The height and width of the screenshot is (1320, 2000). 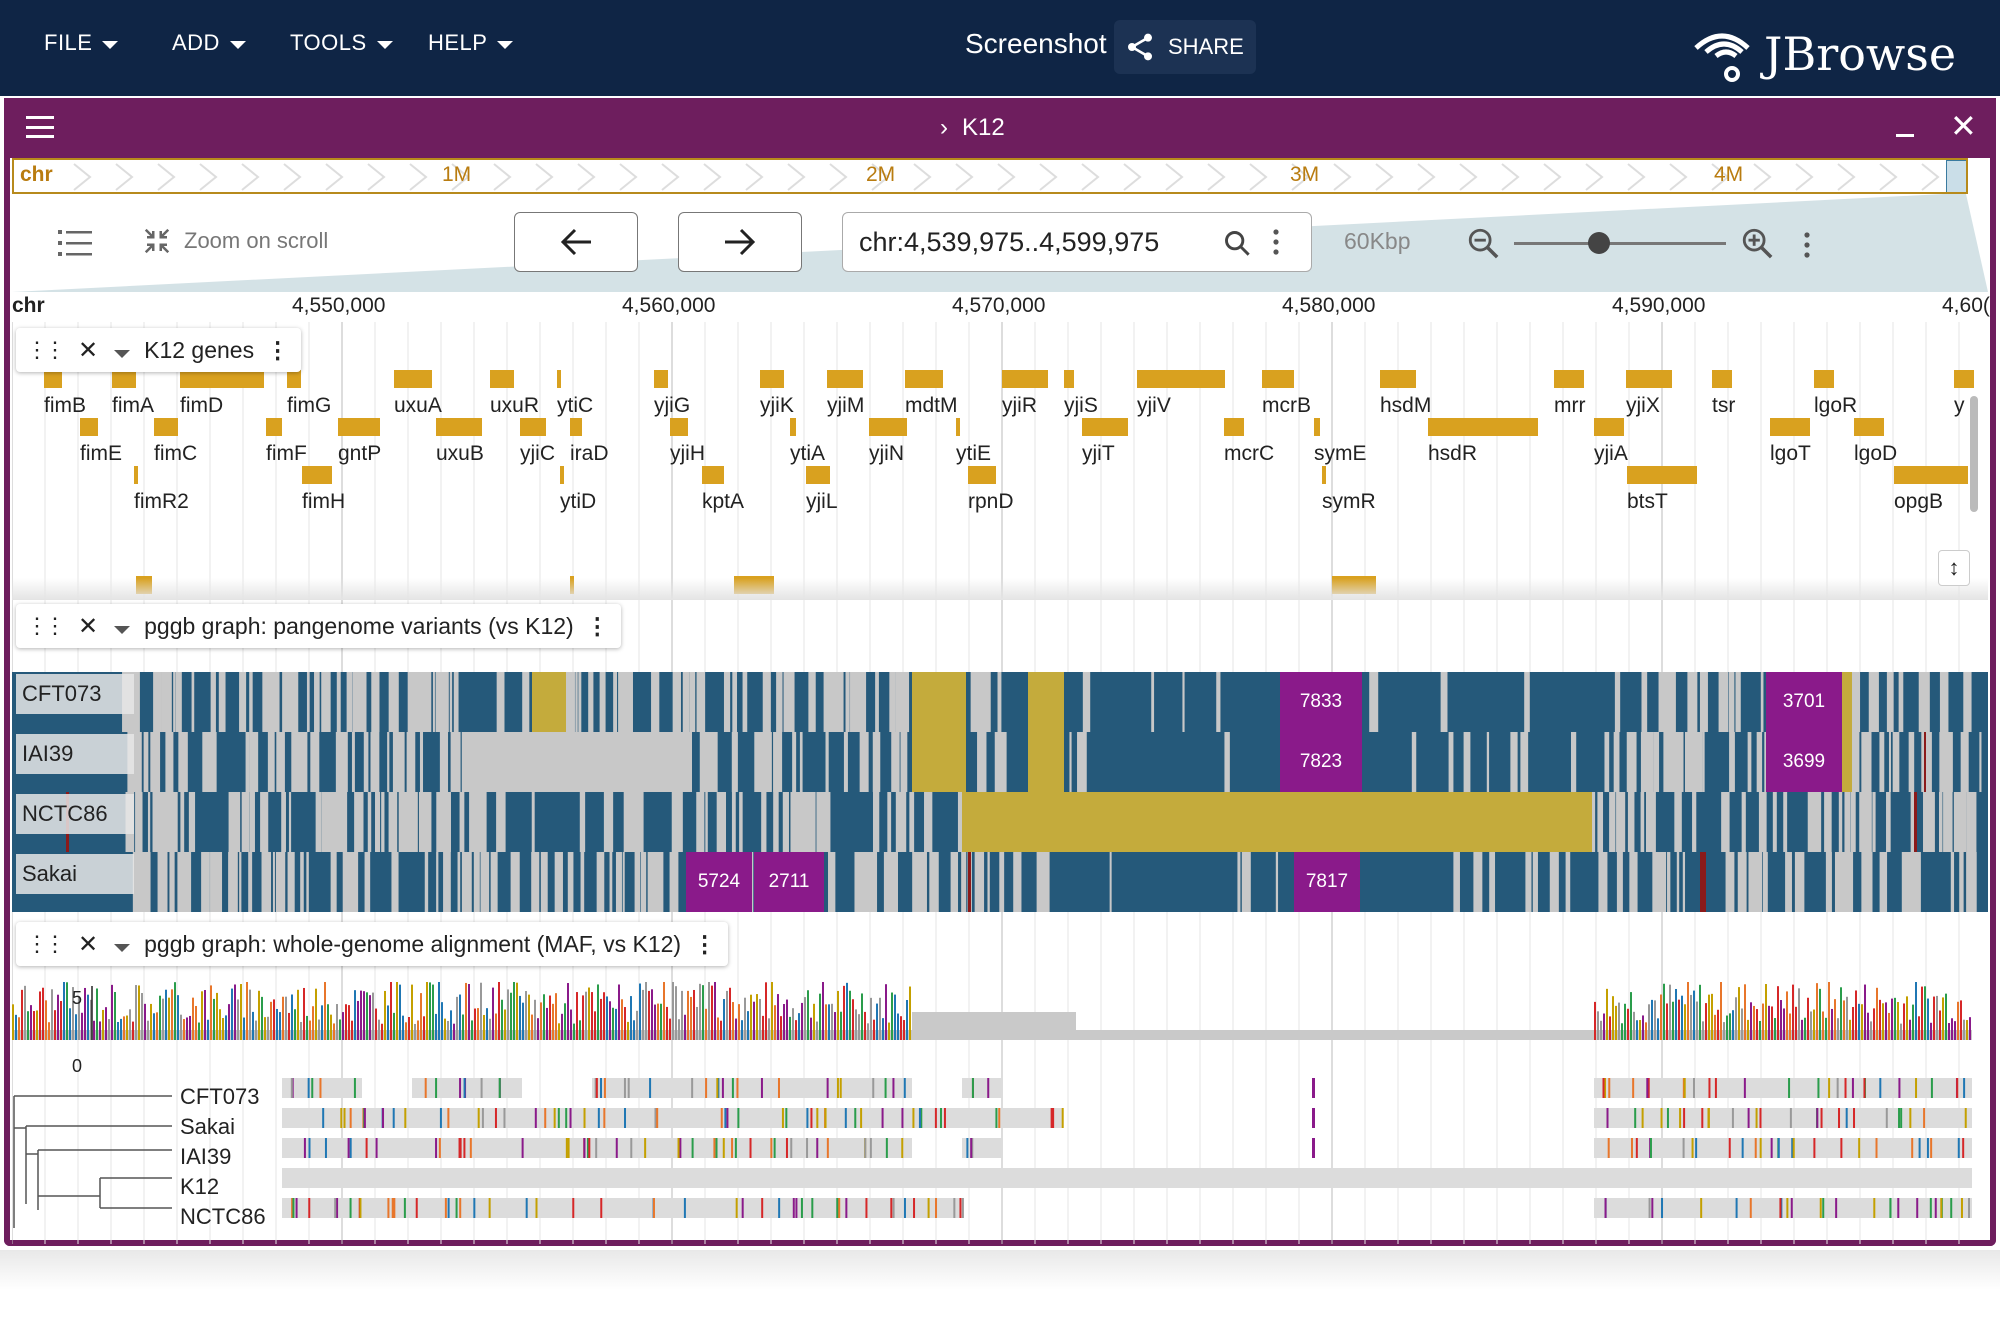 I want to click on minimize-icon, so click(x=1905, y=135).